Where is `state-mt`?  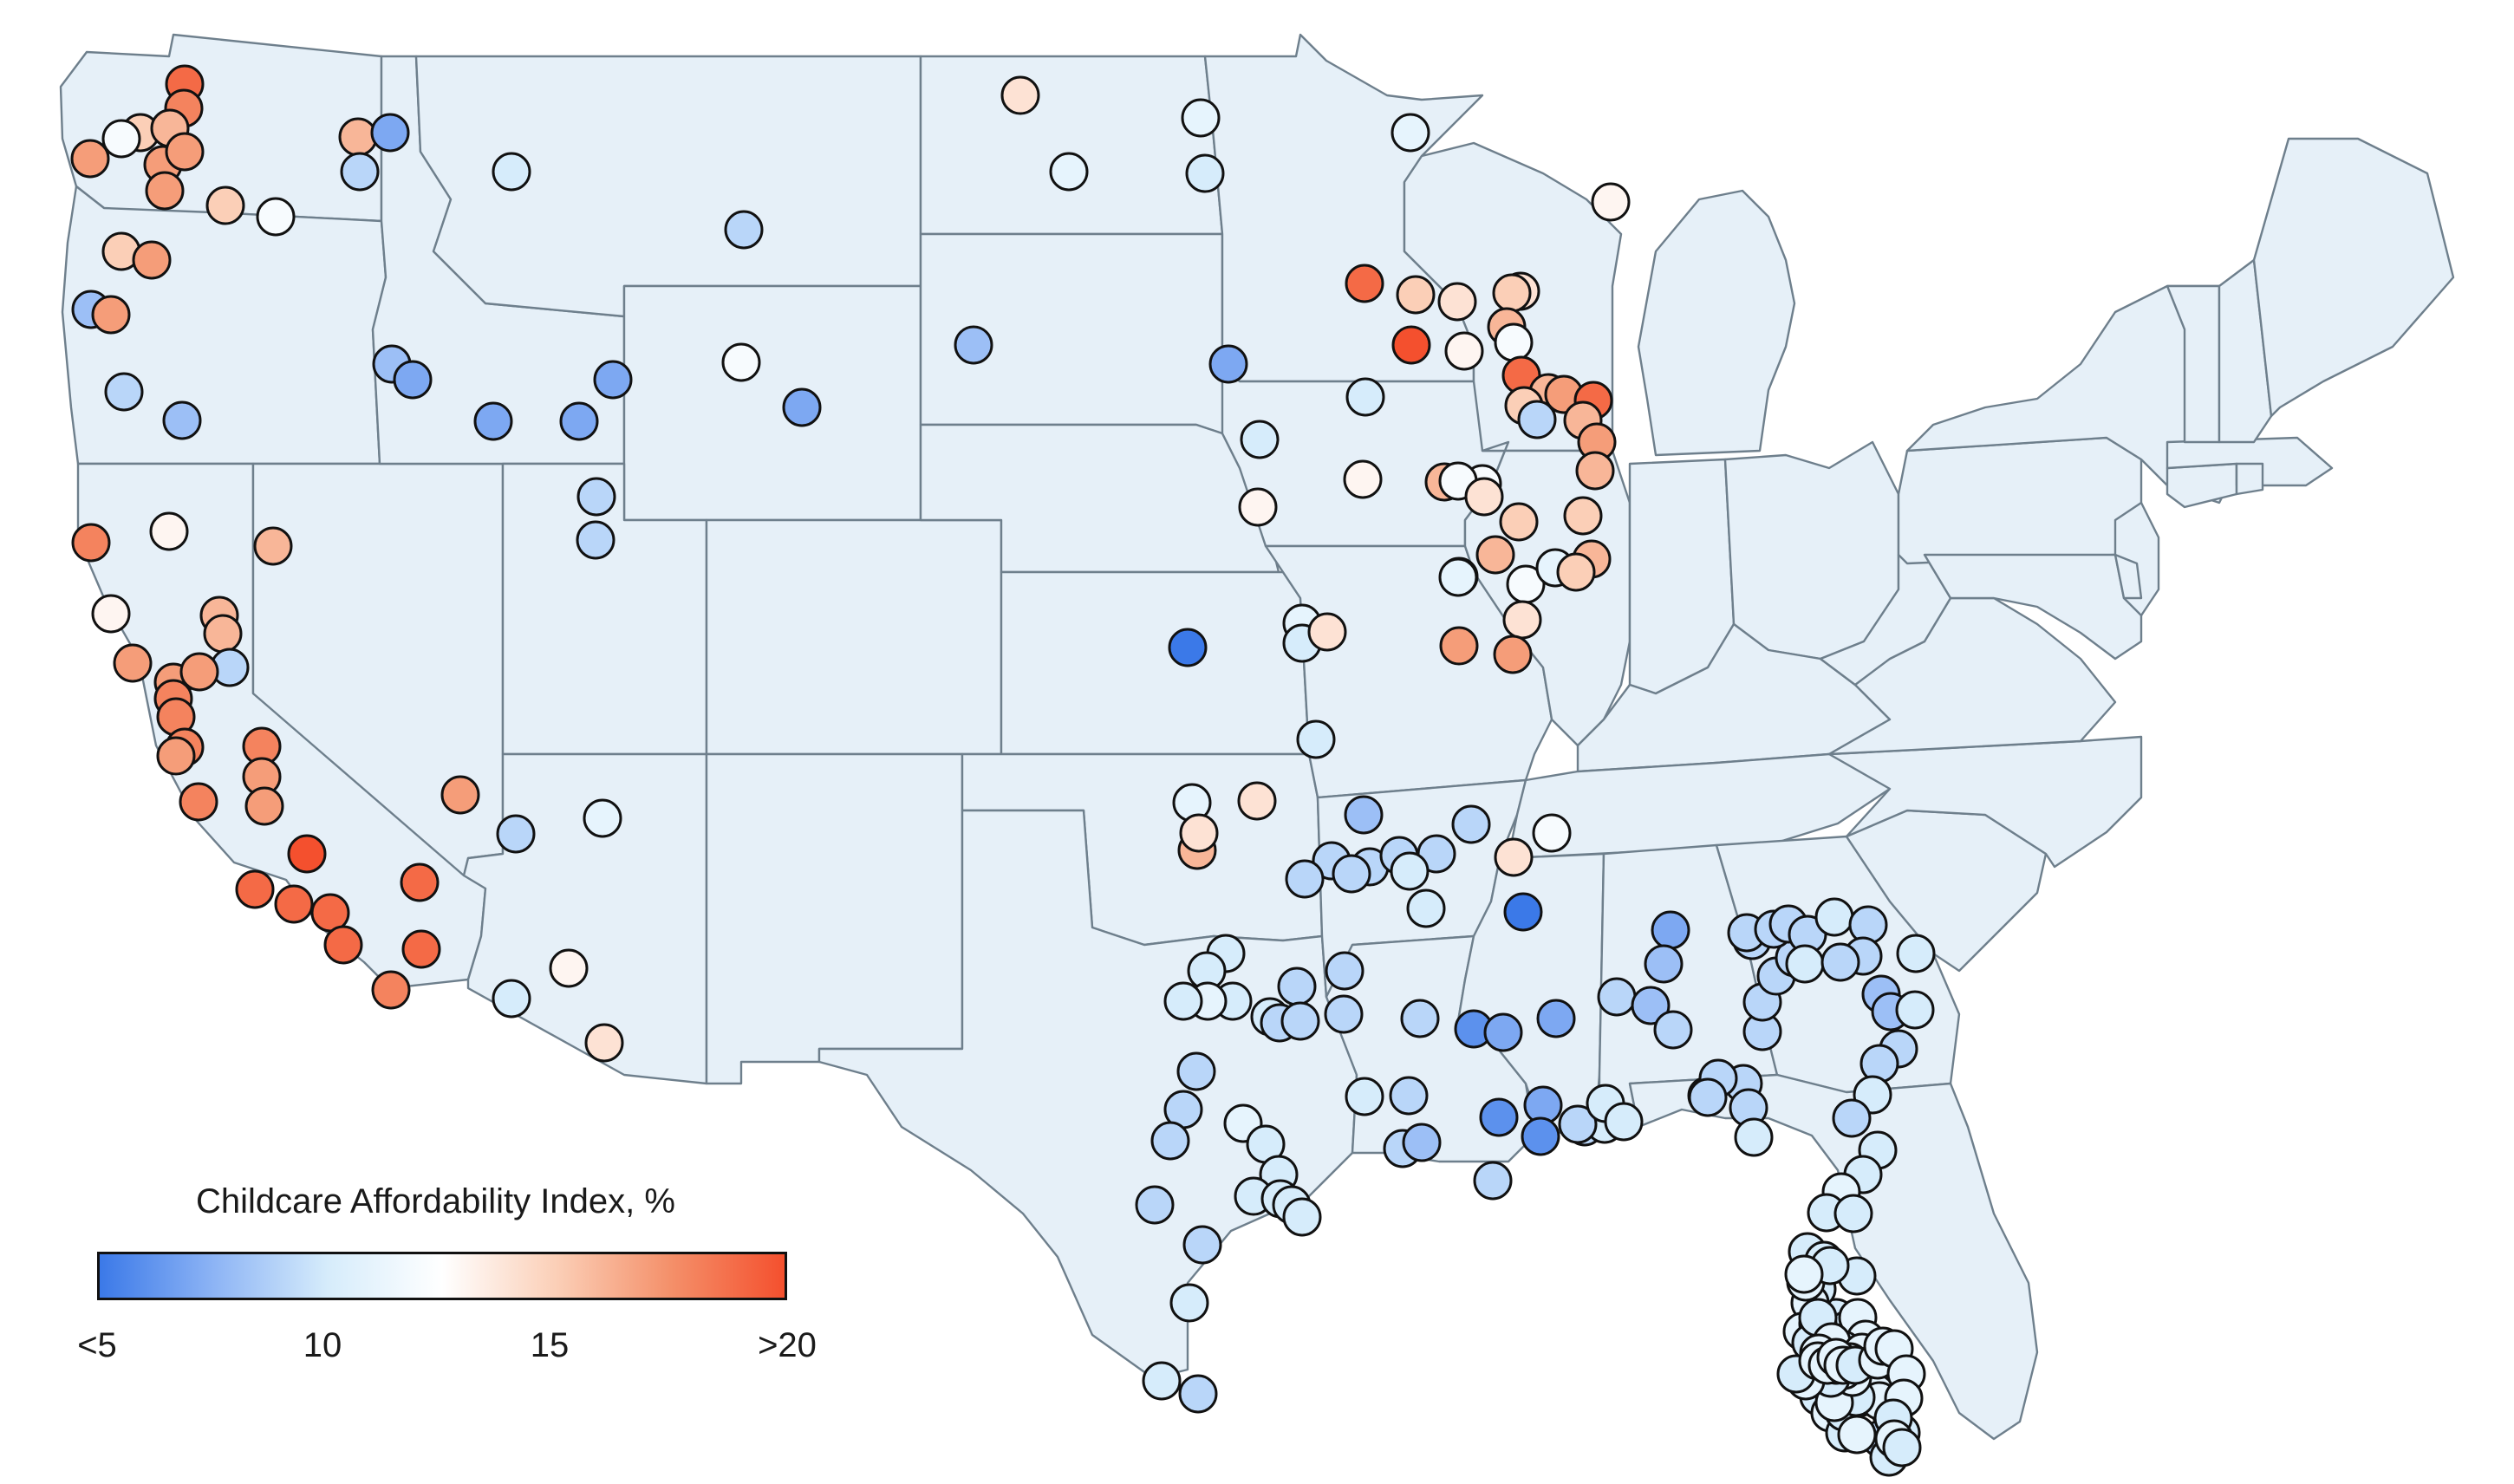 state-mt is located at coordinates (668, 186).